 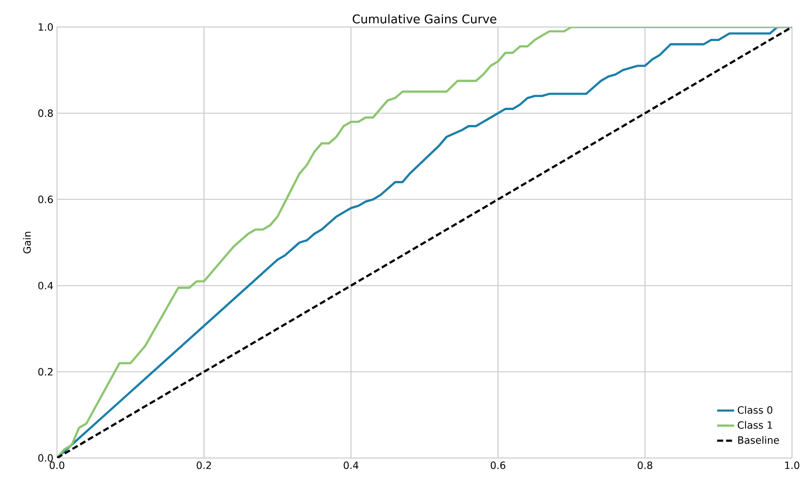 What do you see at coordinates (351, 466) in the screenshot?
I see `x-tick-label: 0.4` at bounding box center [351, 466].